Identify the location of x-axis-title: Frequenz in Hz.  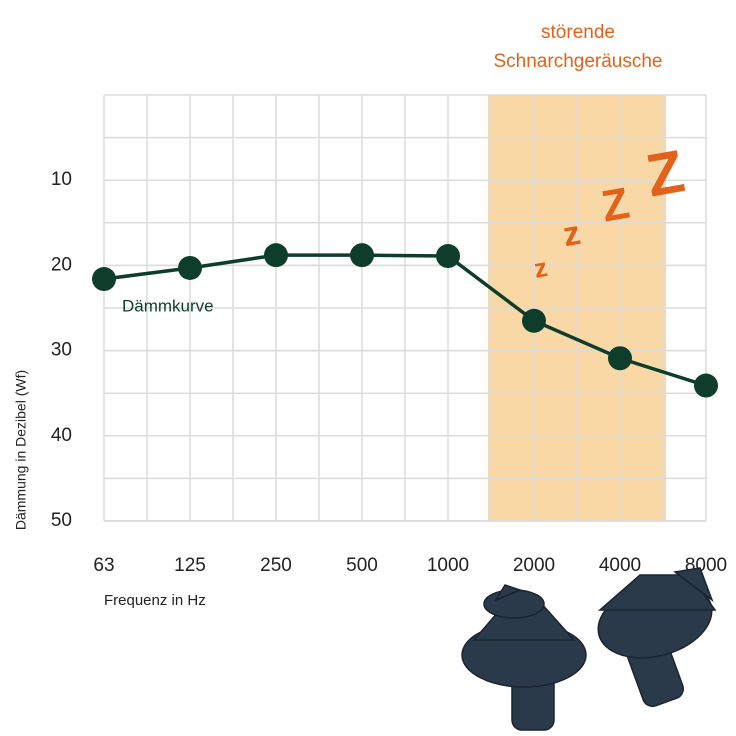
(155, 600).